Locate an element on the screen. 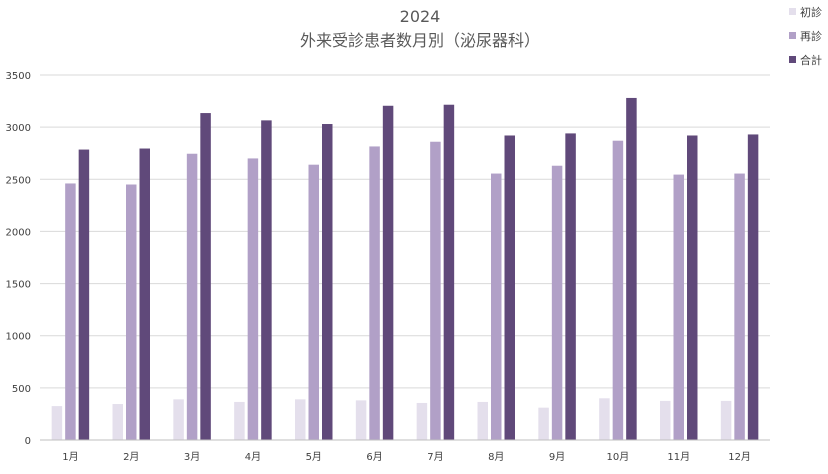 Image resolution: width=828 pixels, height=474 pixels. chart-title: 2024 is located at coordinates (420, 16).